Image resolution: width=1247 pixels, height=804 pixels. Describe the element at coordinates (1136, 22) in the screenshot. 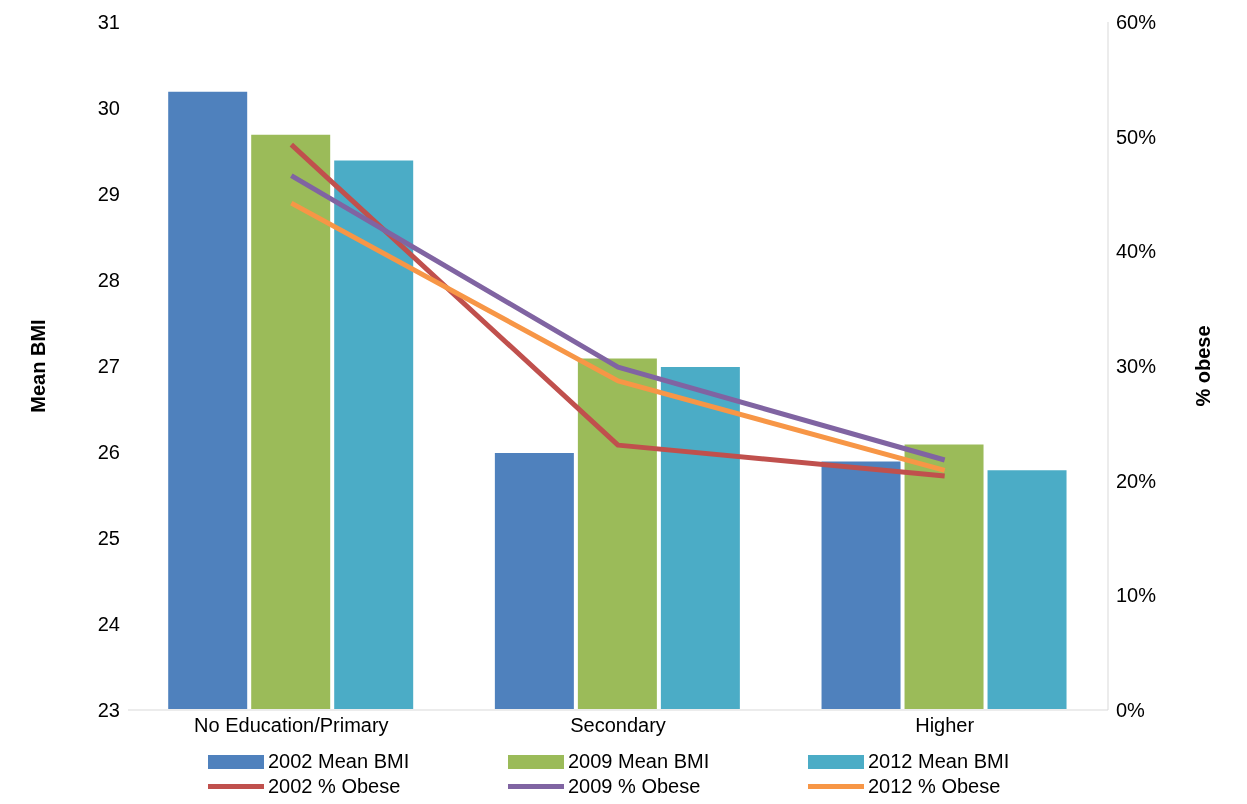

I see `y2-tick-label: 60%` at that location.